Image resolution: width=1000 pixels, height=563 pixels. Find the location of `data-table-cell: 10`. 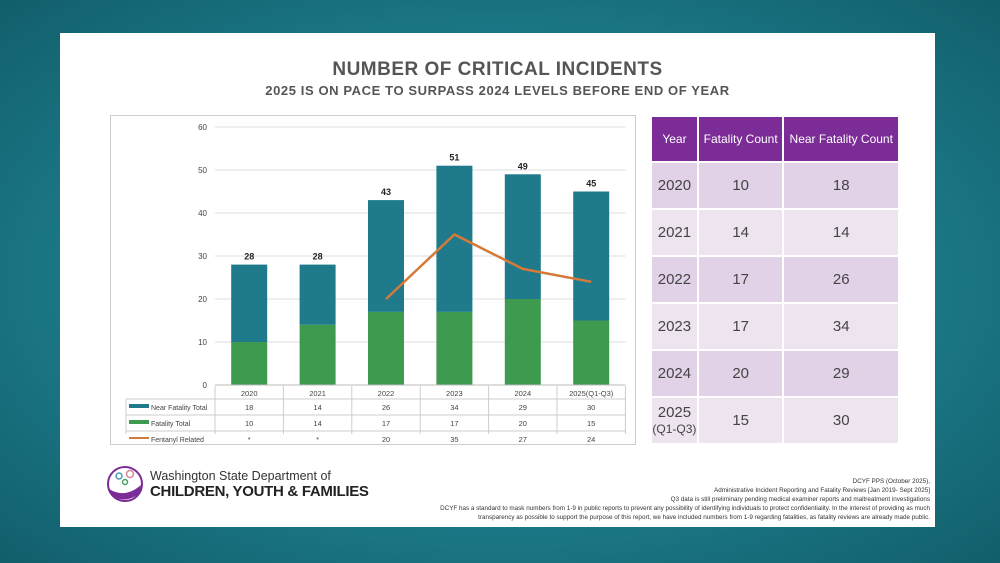

data-table-cell: 10 is located at coordinates (249, 423).